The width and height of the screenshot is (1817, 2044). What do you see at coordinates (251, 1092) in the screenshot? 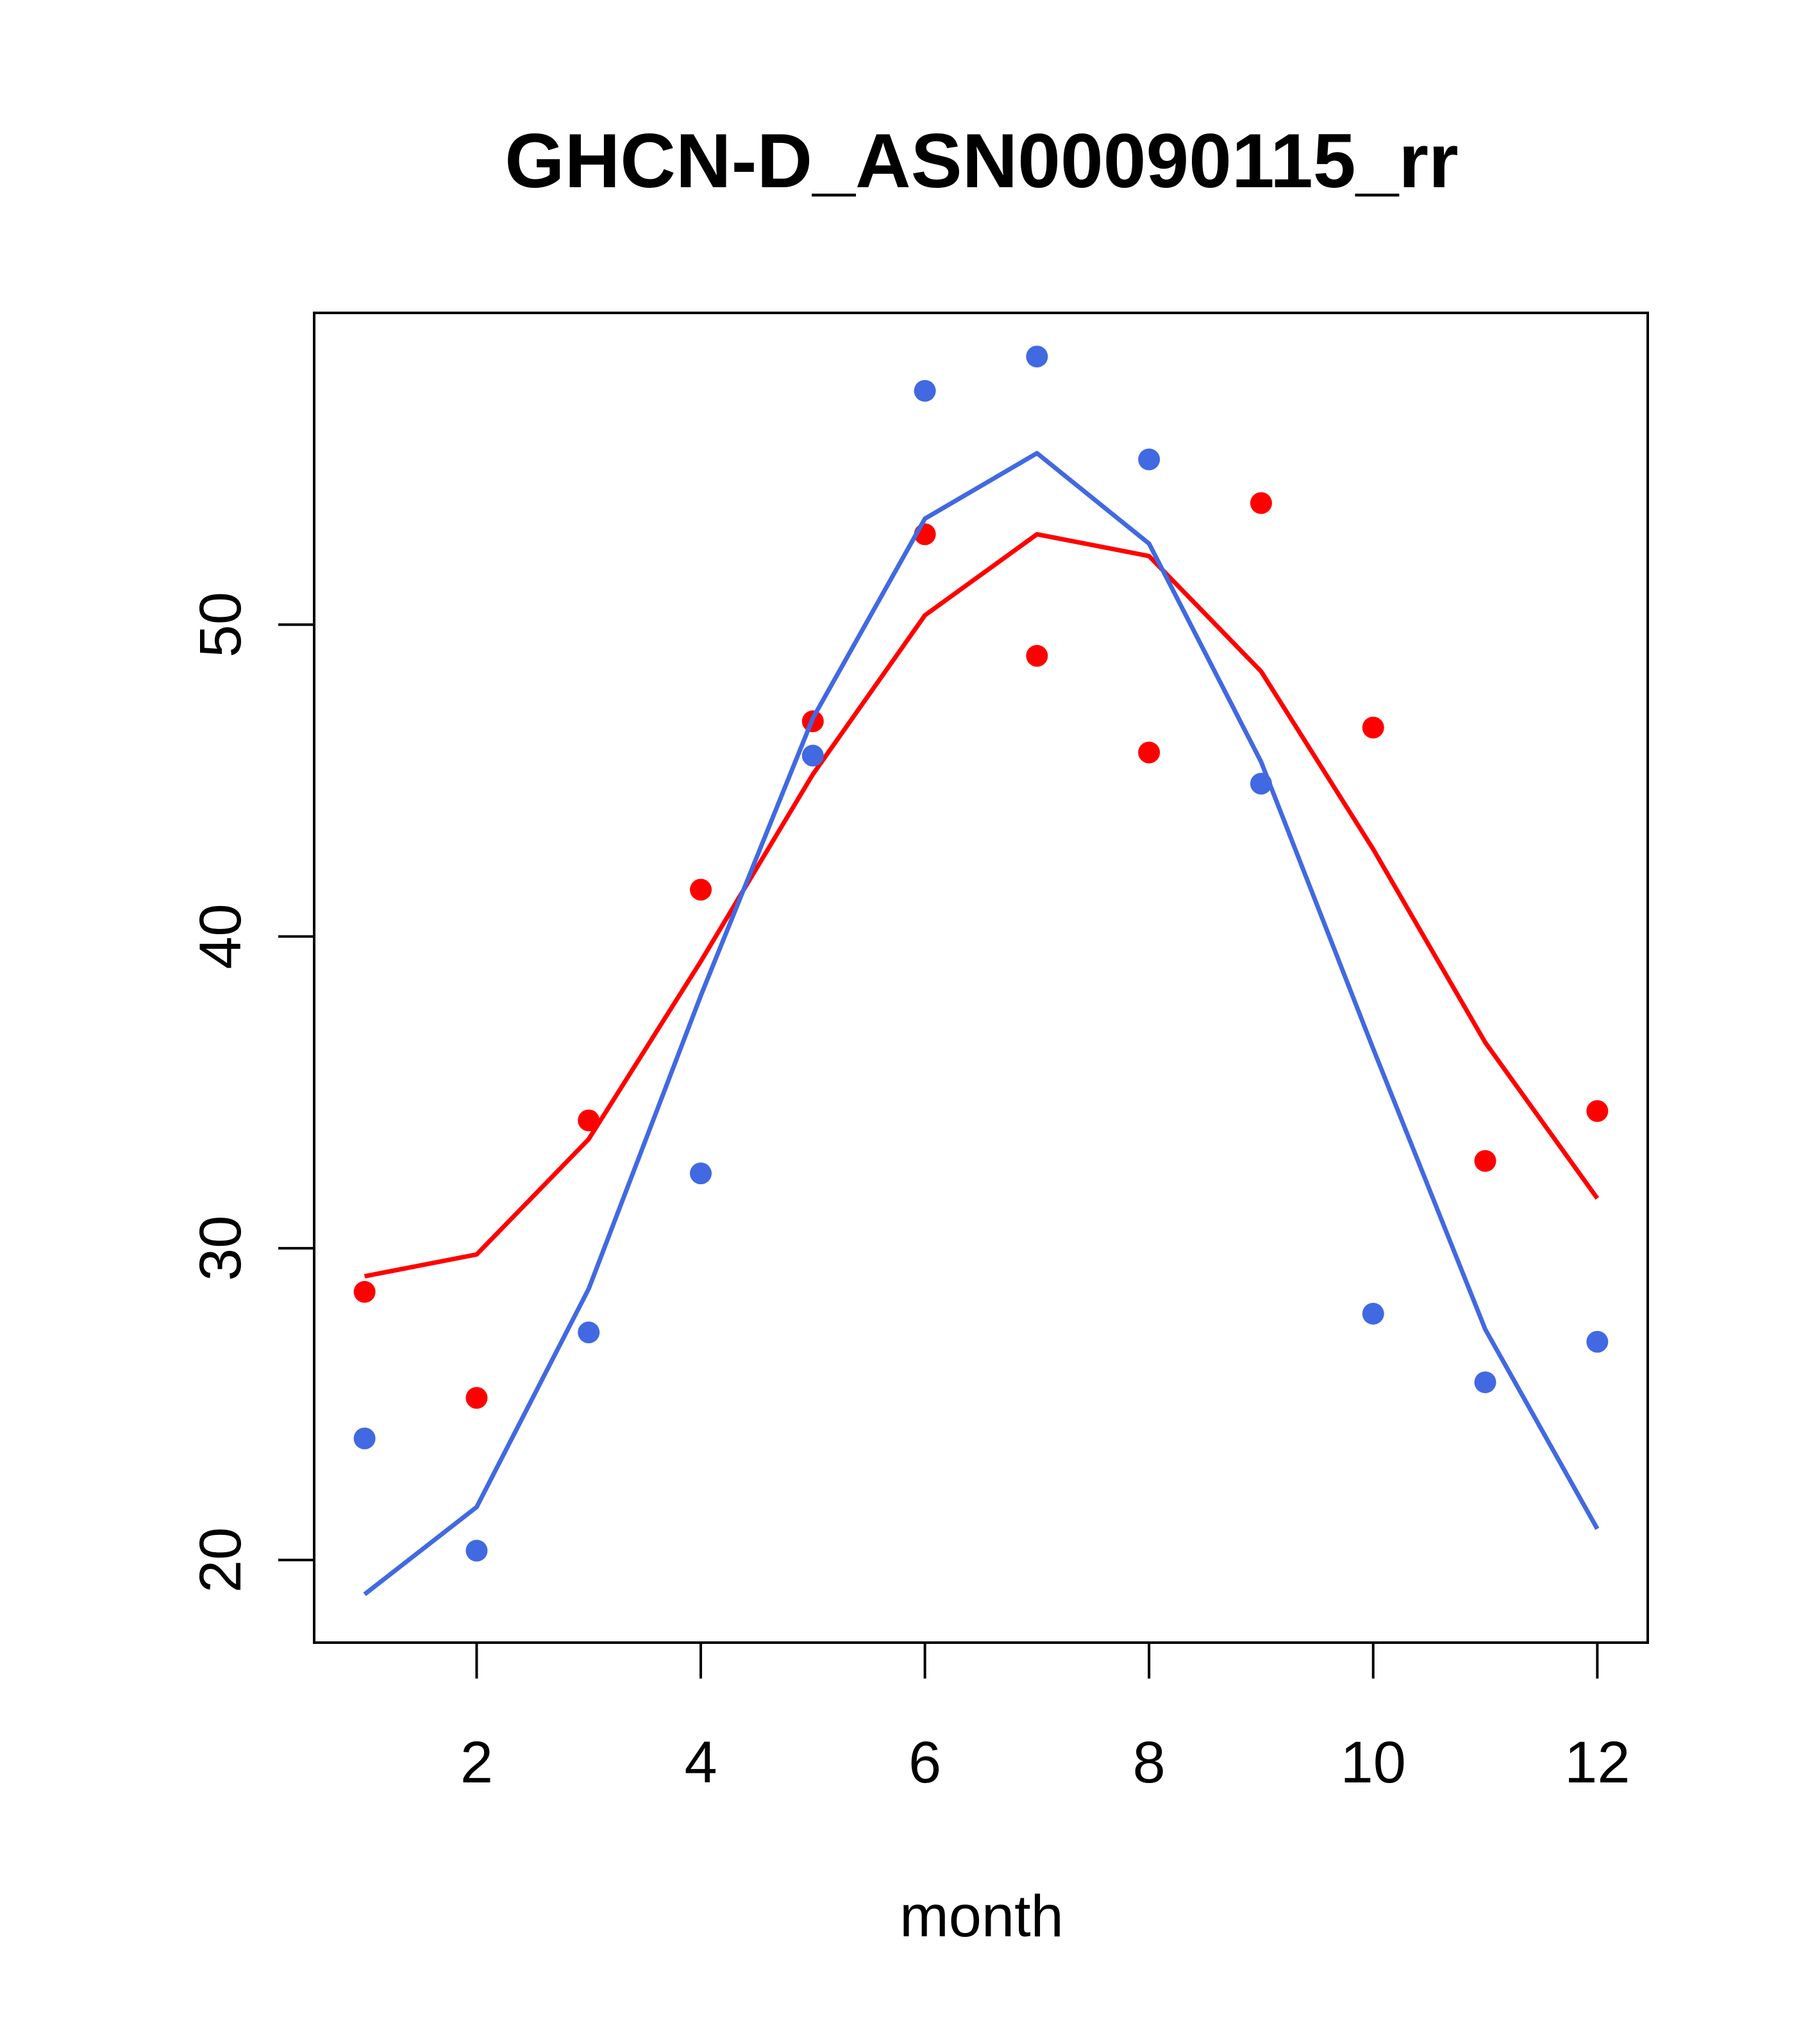
I see `y-axis: 20 30 40 50` at bounding box center [251, 1092].